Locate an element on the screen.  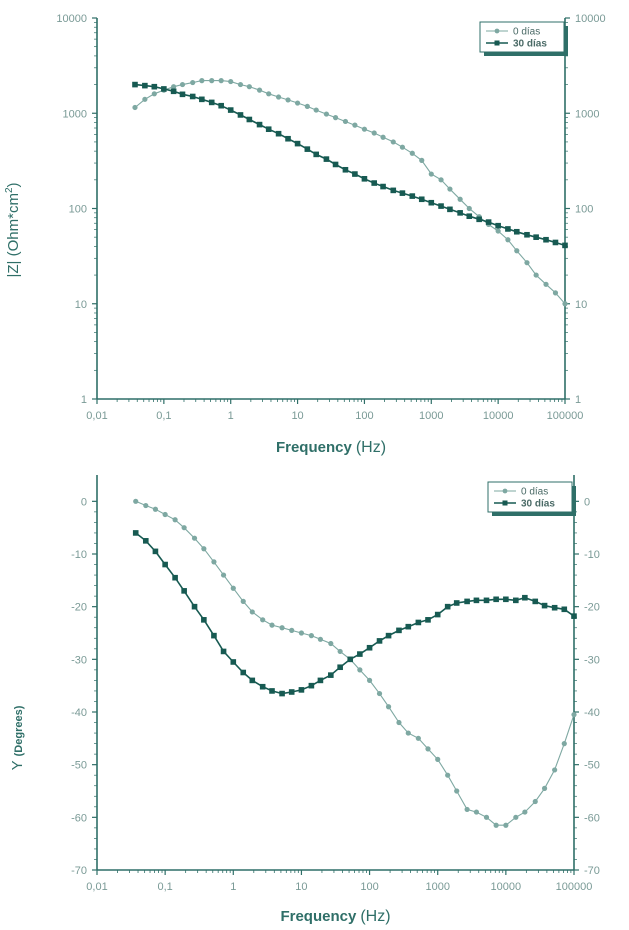
y-tick-label-right: -60 is located at coordinates (592, 818).